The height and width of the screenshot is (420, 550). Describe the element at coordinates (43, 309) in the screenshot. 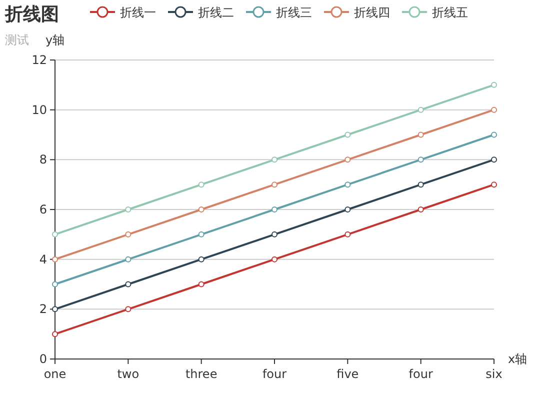

I see `ytick: 2` at that location.